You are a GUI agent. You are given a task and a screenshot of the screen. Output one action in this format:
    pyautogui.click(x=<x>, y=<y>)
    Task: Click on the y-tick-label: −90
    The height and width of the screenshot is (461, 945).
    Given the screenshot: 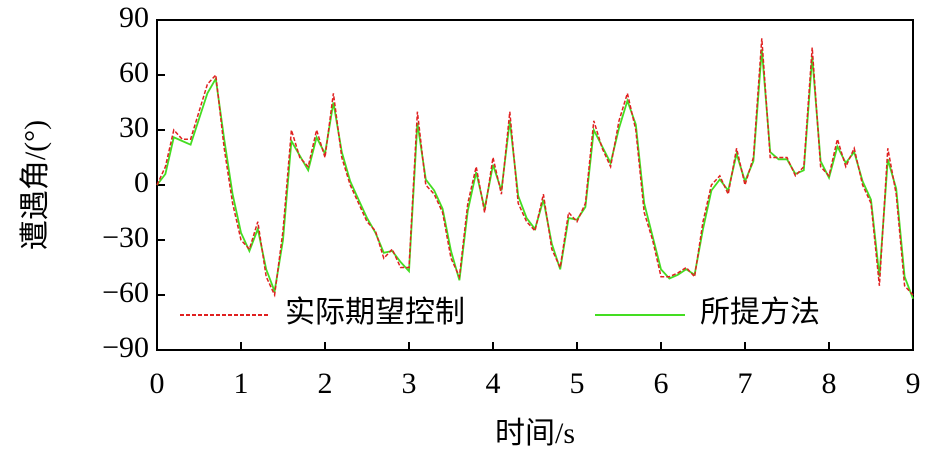 What is the action you would take?
    pyautogui.click(x=125, y=347)
    